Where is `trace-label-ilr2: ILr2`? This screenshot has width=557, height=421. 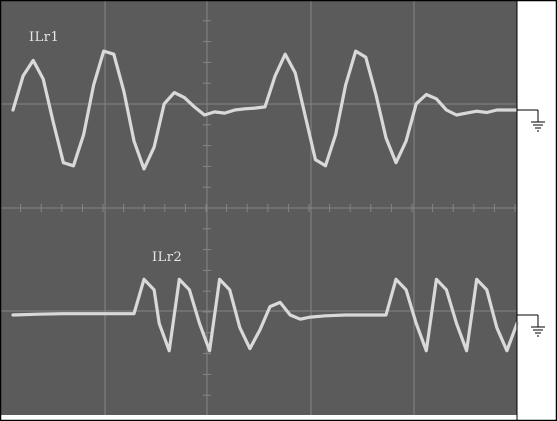
trace-label-ilr2: ILr2 is located at coordinates (167, 257).